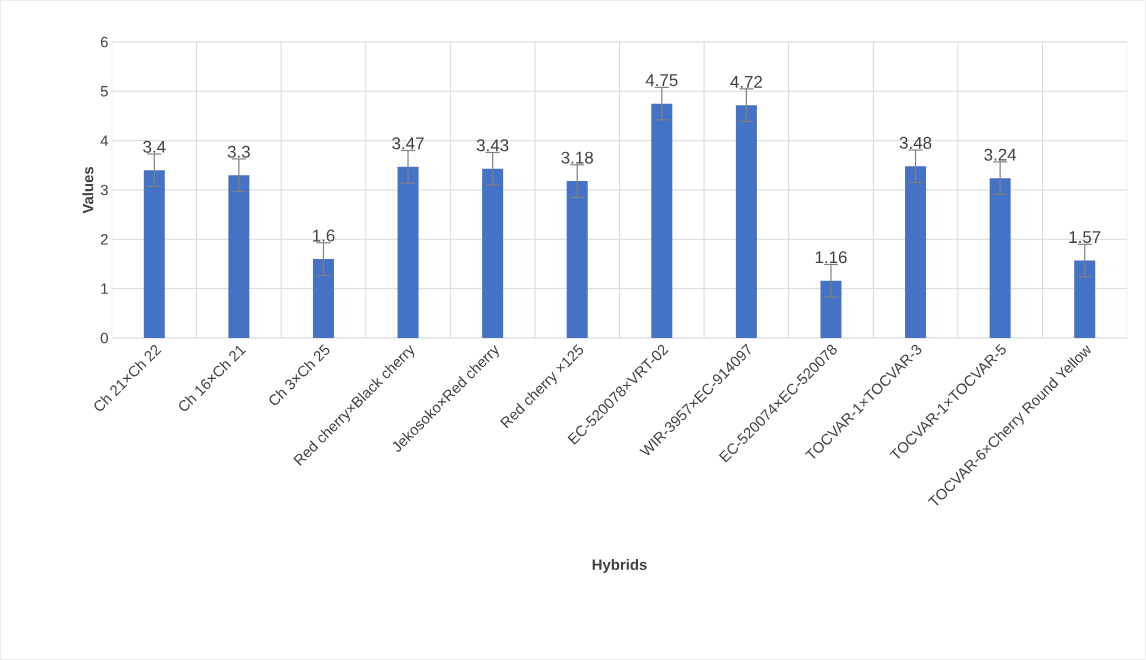 Image resolution: width=1146 pixels, height=660 pixels. I want to click on data-label: 4.75, so click(661, 80).